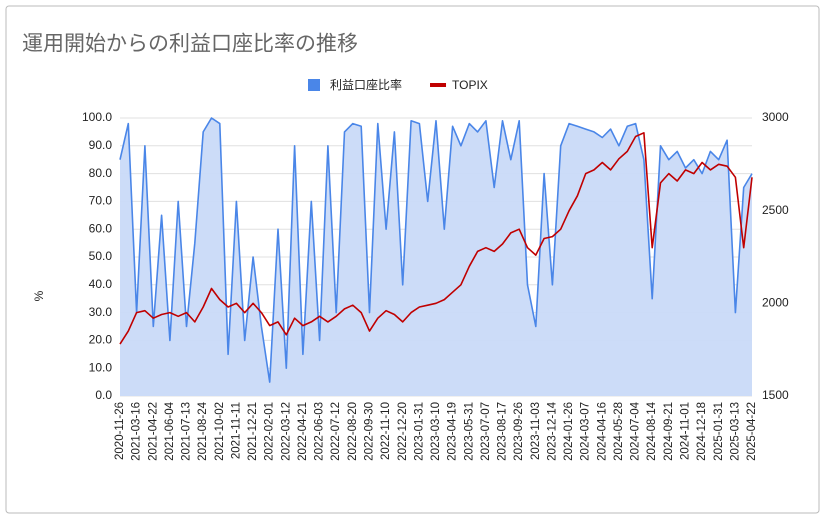 The image size is (826, 520). What do you see at coordinates (470, 85) in the screenshot?
I see `legend-label: TOPIX` at bounding box center [470, 85].